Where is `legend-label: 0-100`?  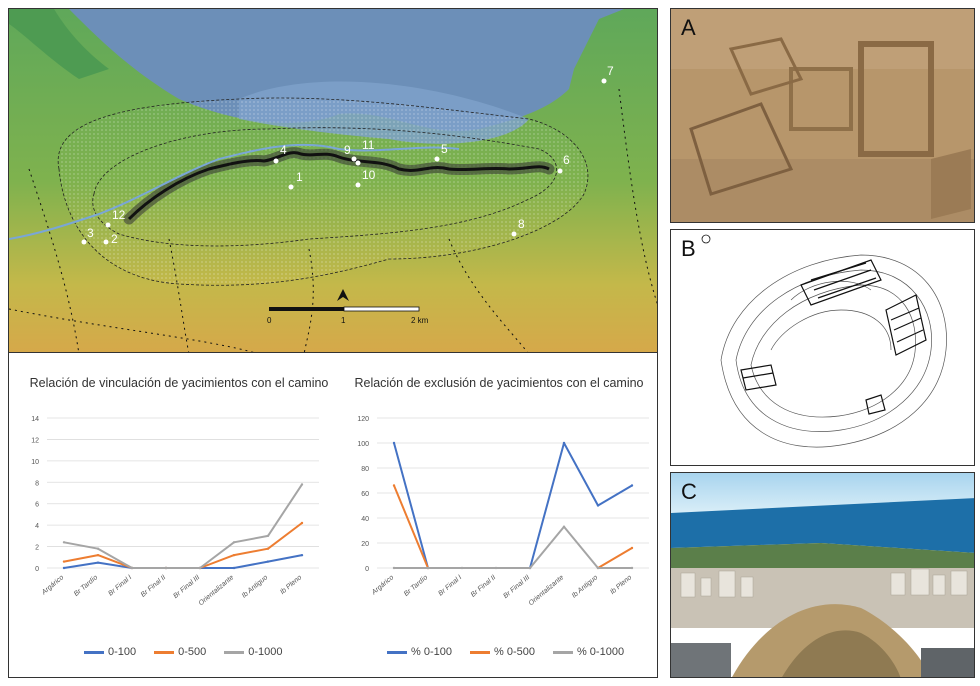 legend-label: 0-100 is located at coordinates (122, 652).